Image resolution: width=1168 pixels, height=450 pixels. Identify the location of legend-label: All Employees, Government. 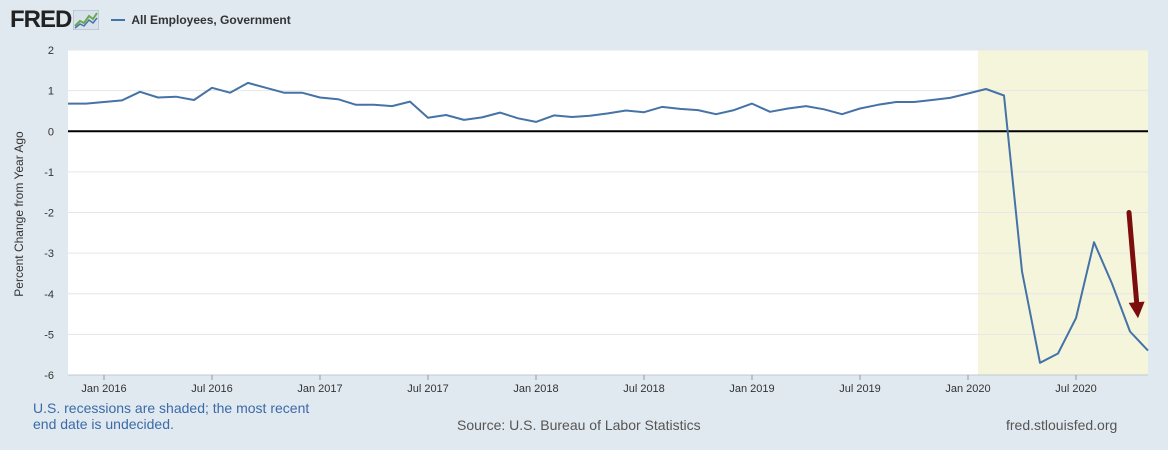
(211, 20).